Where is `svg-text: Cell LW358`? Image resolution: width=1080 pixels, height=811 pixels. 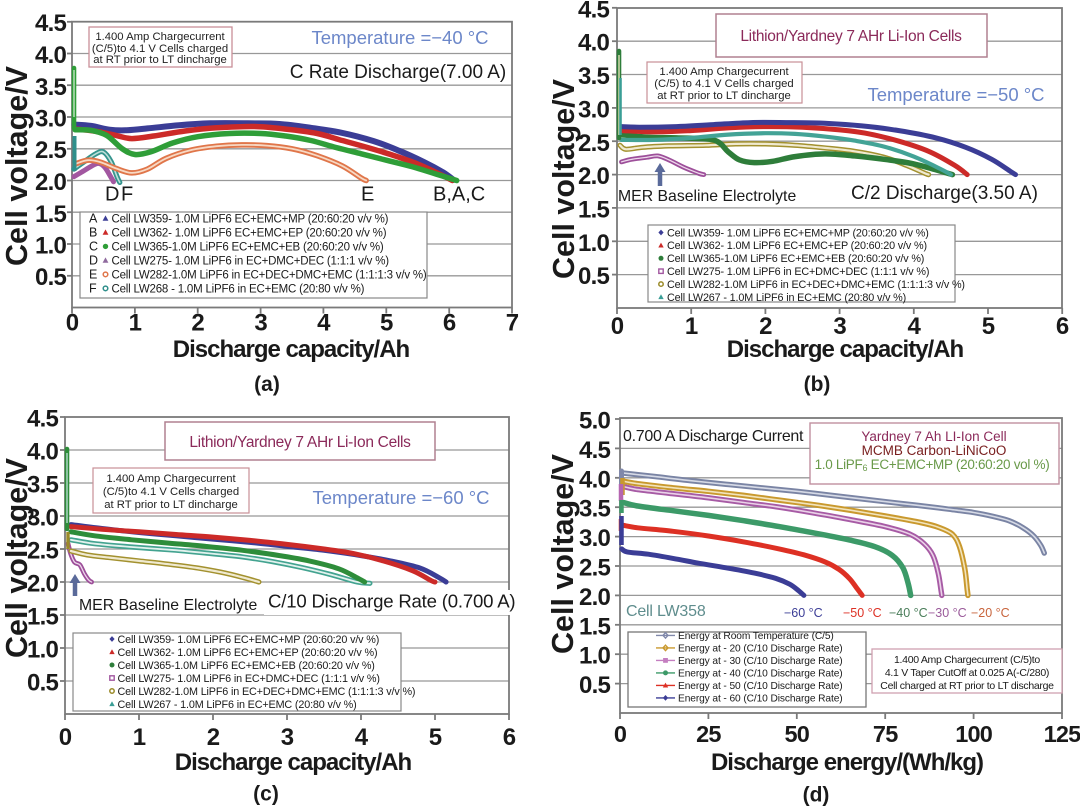
svg-text: Cell LW358 is located at coordinates (666, 611).